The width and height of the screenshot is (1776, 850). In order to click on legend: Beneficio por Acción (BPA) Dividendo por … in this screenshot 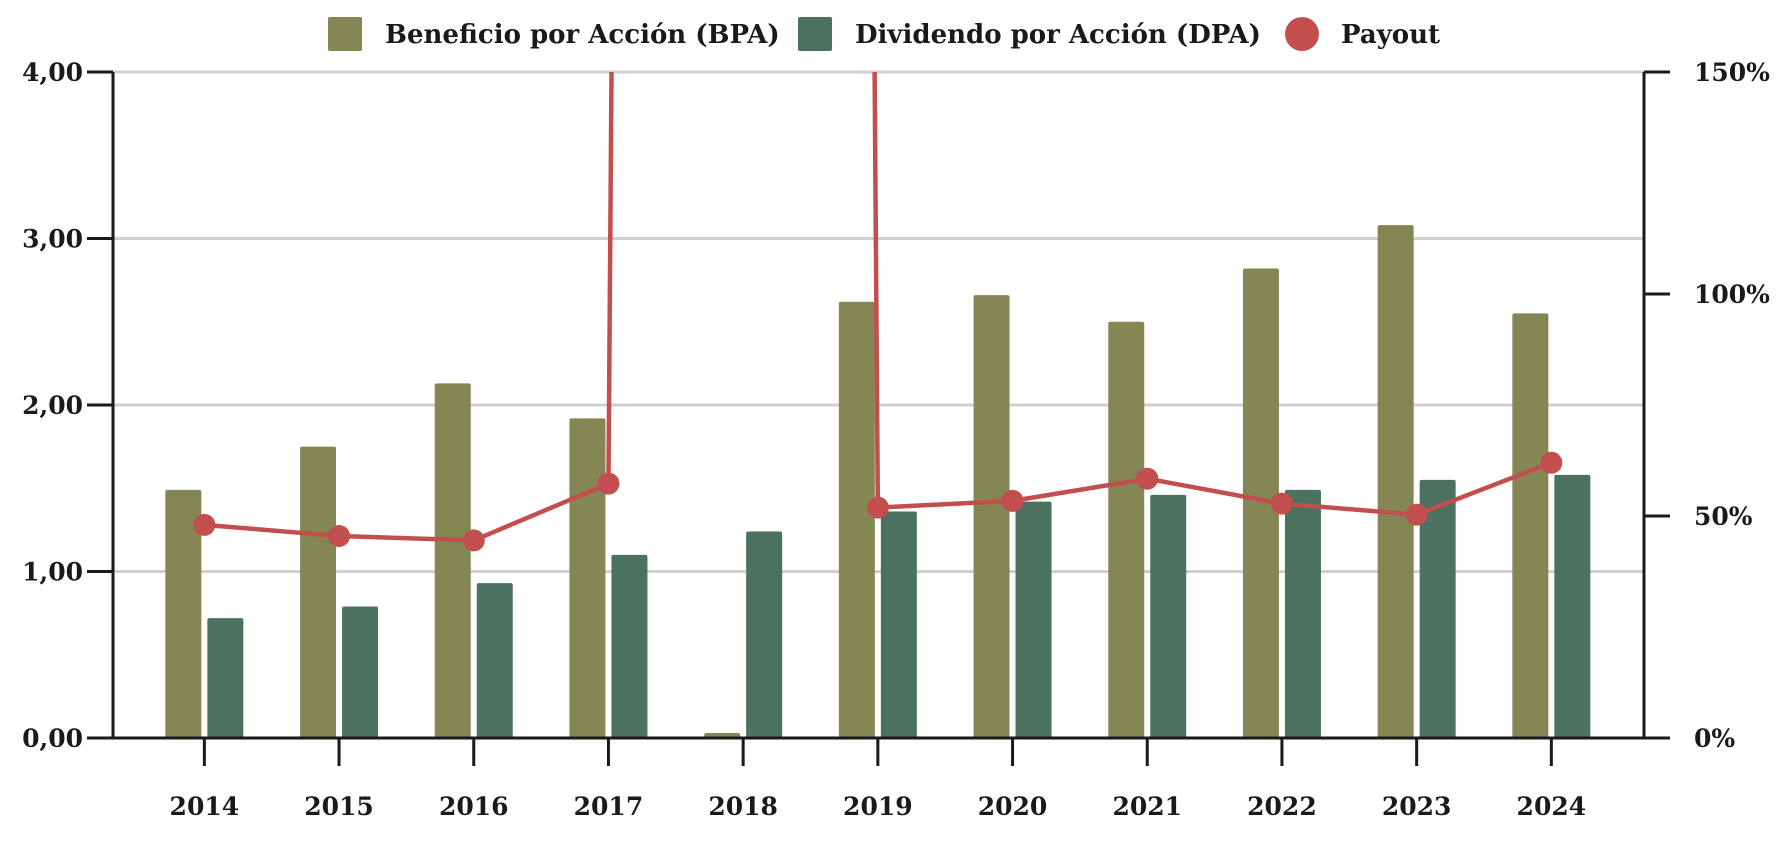, I will do `click(884, 34)`.